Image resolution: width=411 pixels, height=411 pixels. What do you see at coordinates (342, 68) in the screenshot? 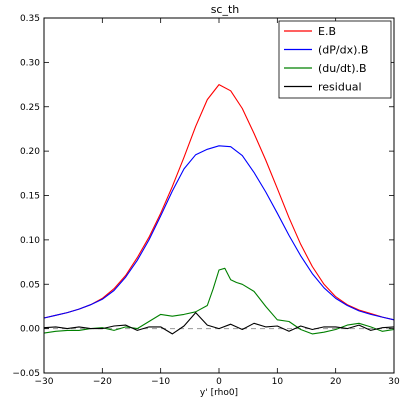
I see `legend-label-2: (du/dt).B` at bounding box center [342, 68].